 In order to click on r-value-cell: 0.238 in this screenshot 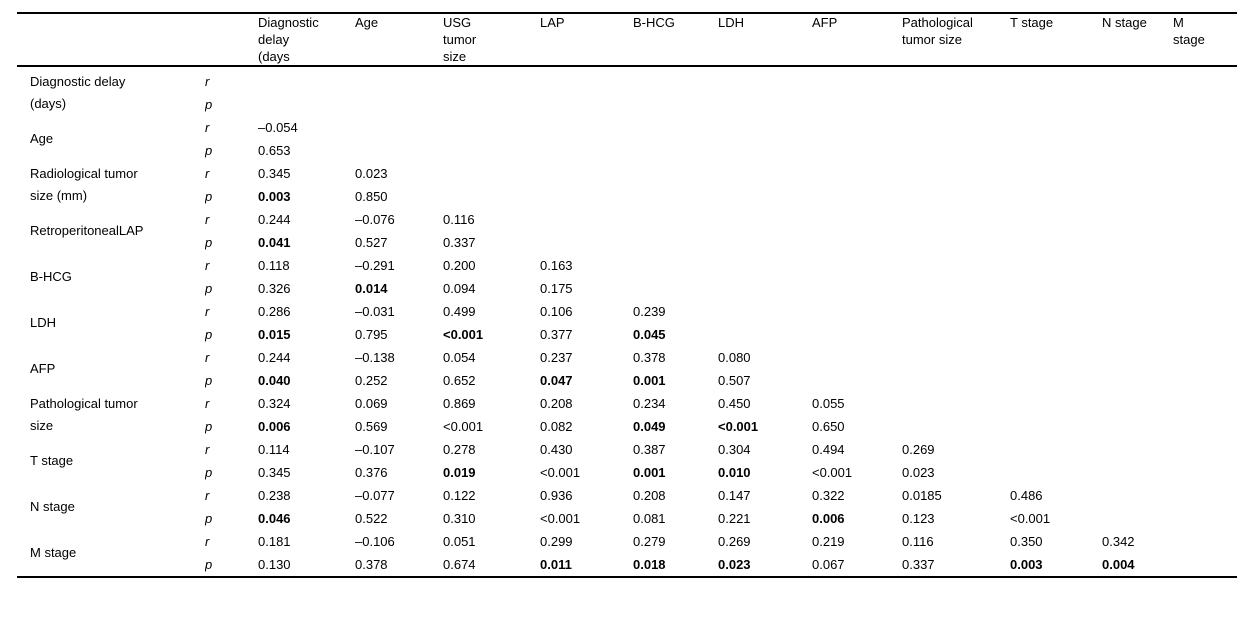, I will do `click(274, 495)`.